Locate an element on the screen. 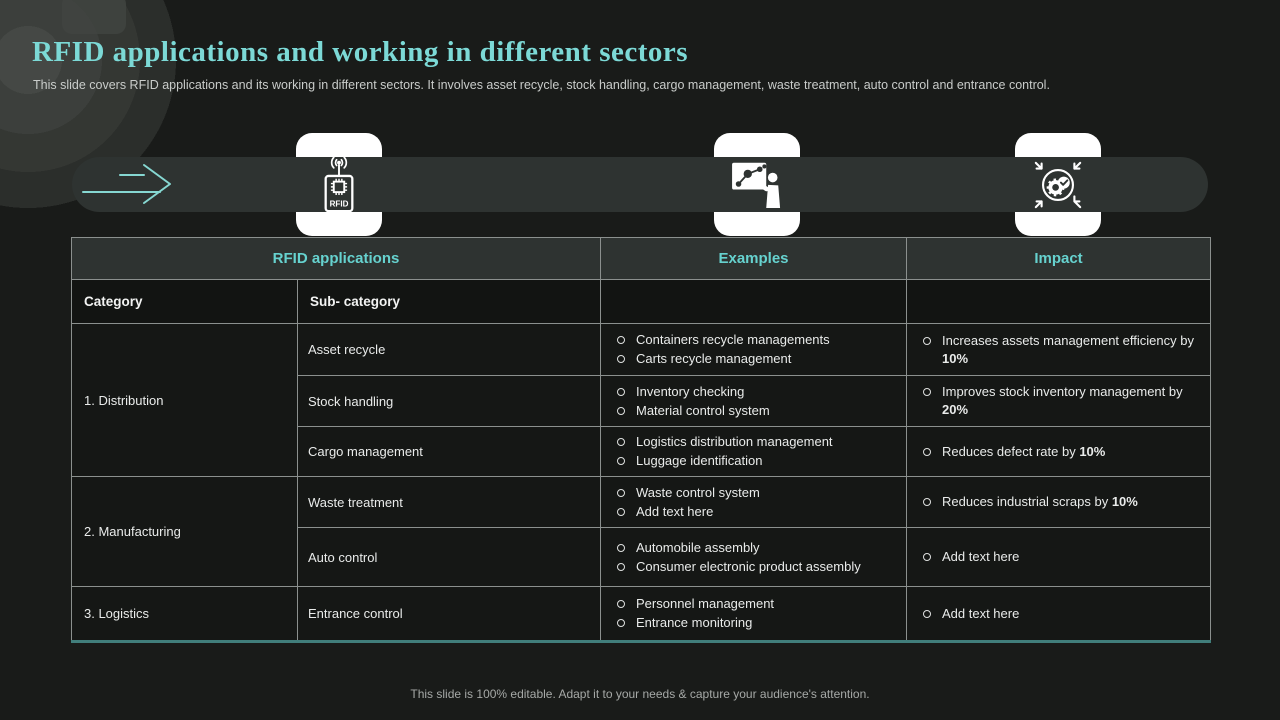 This screenshot has width=1280, height=720. example-item: Carts recycle management is located at coordinates (714, 358).